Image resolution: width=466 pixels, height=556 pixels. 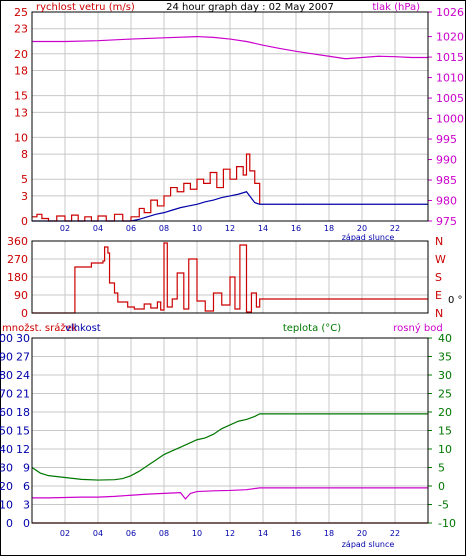 What do you see at coordinates (230, 47) in the screenshot?
I see `pressure-series` at bounding box center [230, 47].